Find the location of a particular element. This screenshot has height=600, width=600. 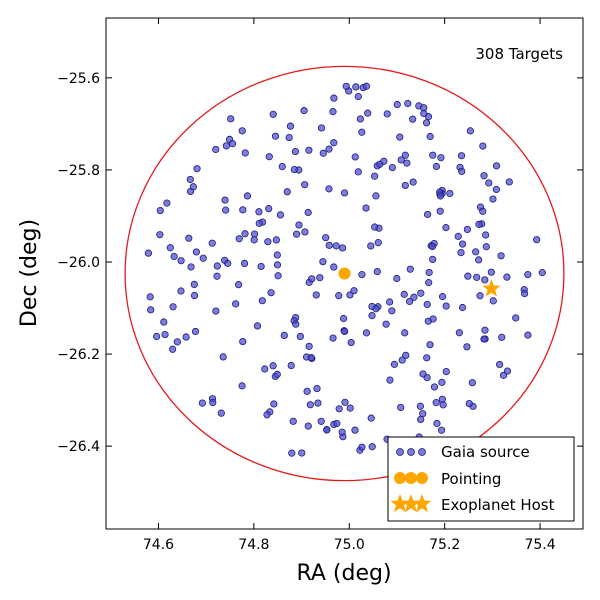

exoplanet-host-star is located at coordinates (491, 288).